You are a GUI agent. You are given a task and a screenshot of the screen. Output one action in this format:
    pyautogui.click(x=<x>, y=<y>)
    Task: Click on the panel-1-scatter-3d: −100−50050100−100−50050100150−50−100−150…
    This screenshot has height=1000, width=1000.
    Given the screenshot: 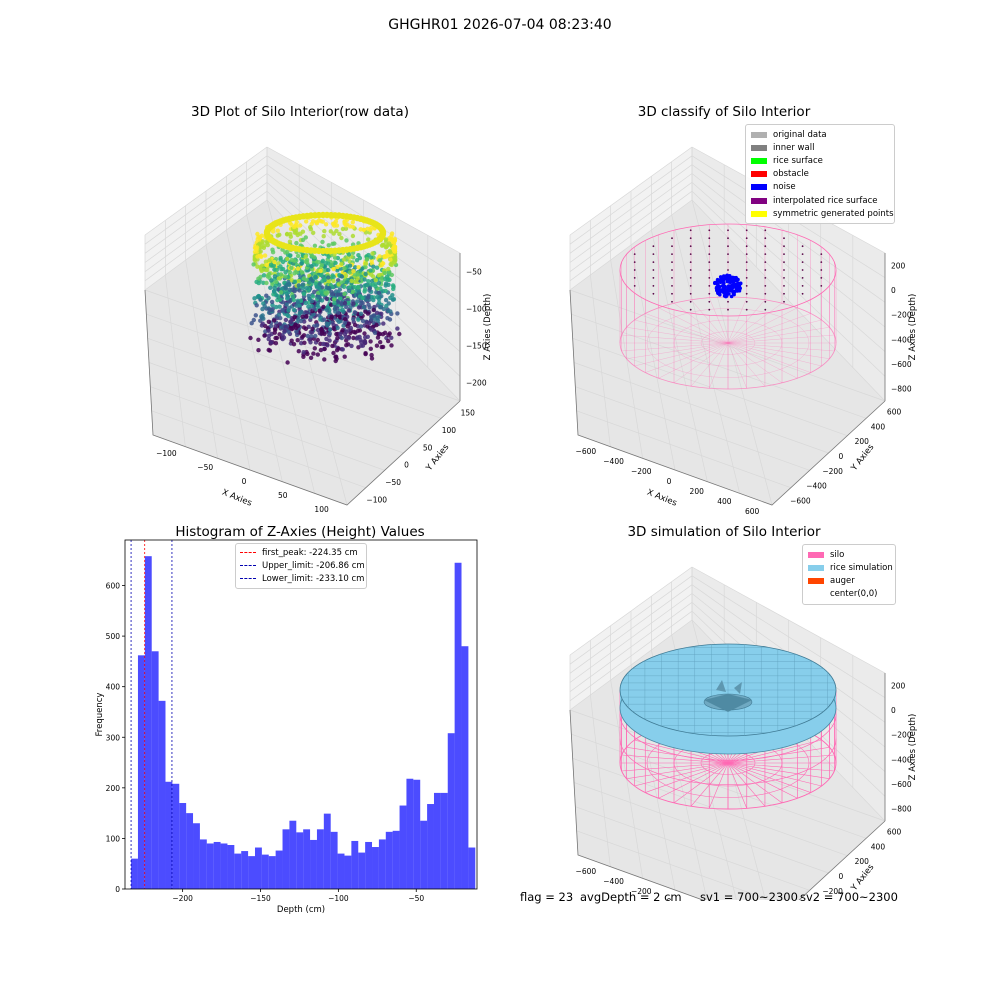 What is the action you would take?
    pyautogui.click(x=318, y=330)
    